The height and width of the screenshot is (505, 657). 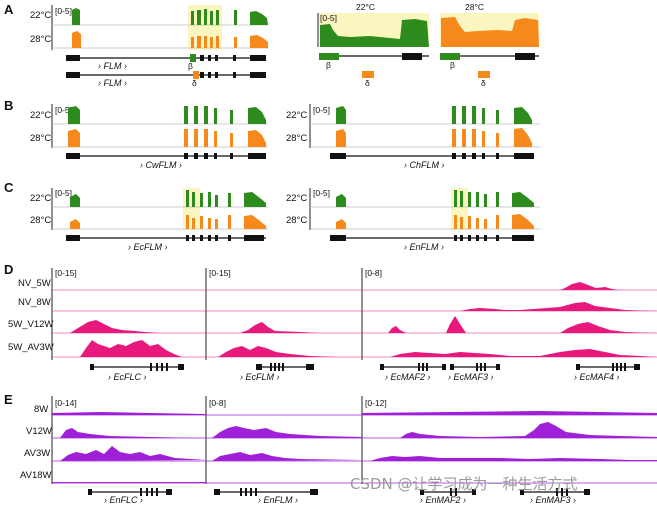 I want to click on panel-d-scale-1: [0-15], so click(x=66, y=273).